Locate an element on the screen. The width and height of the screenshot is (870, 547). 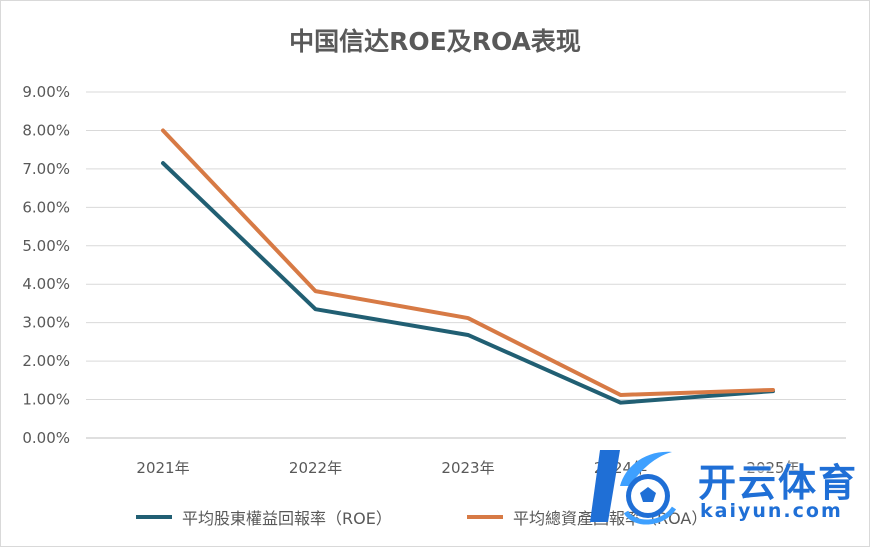
y-tick-label: 7.00% is located at coordinates (46, 169).